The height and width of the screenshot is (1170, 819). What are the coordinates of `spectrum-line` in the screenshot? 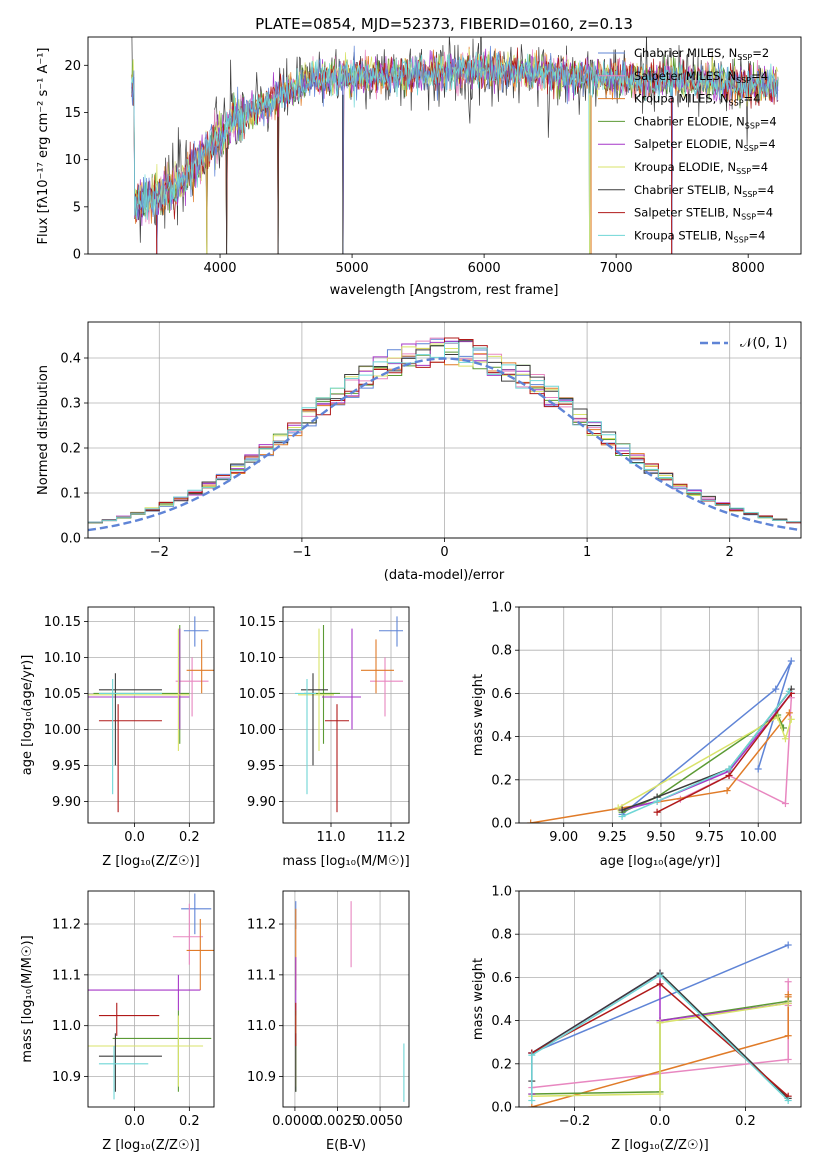 It's located at (455, 152).